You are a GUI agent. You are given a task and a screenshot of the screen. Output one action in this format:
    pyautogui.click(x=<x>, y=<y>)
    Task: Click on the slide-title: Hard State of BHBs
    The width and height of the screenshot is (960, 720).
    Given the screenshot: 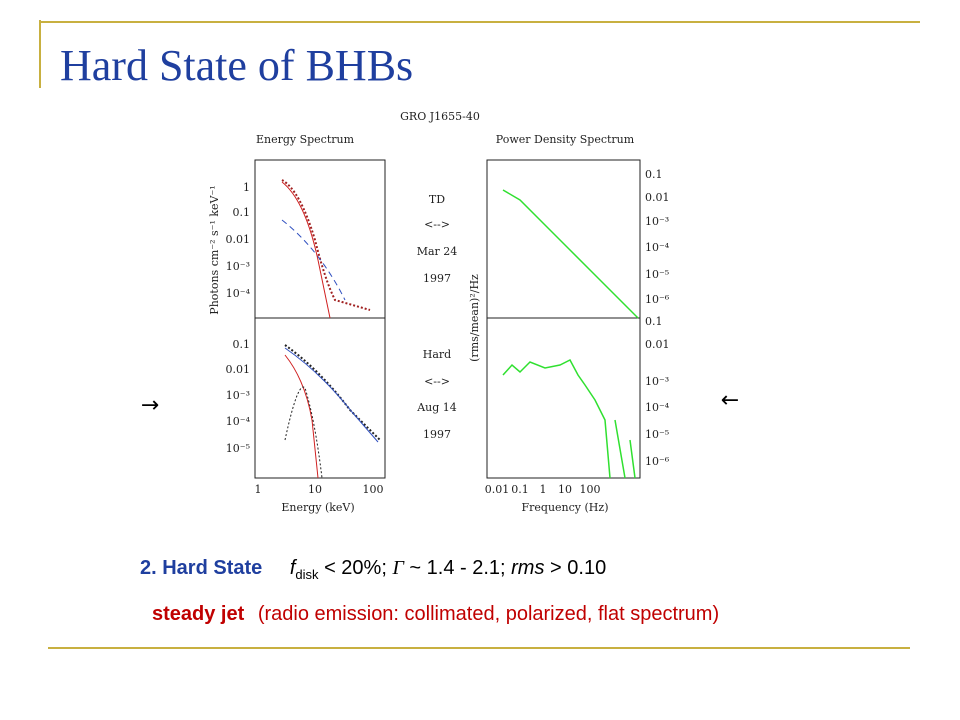 What is the action you would take?
    pyautogui.click(x=236, y=65)
    